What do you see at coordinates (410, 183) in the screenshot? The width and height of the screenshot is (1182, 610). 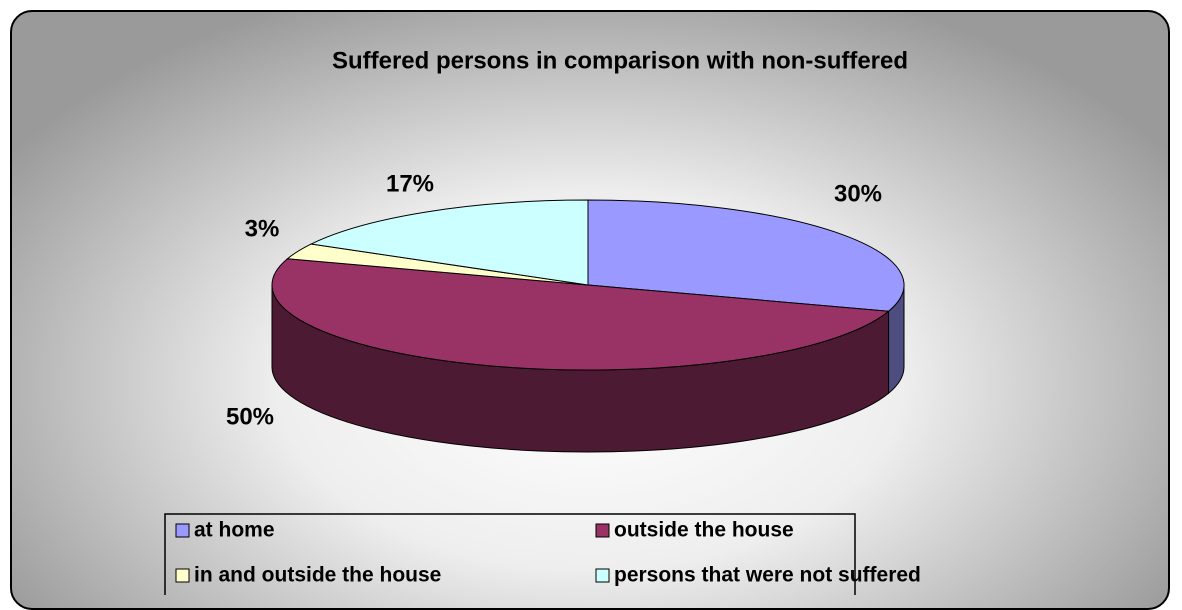 I see `value-label: 17%` at bounding box center [410, 183].